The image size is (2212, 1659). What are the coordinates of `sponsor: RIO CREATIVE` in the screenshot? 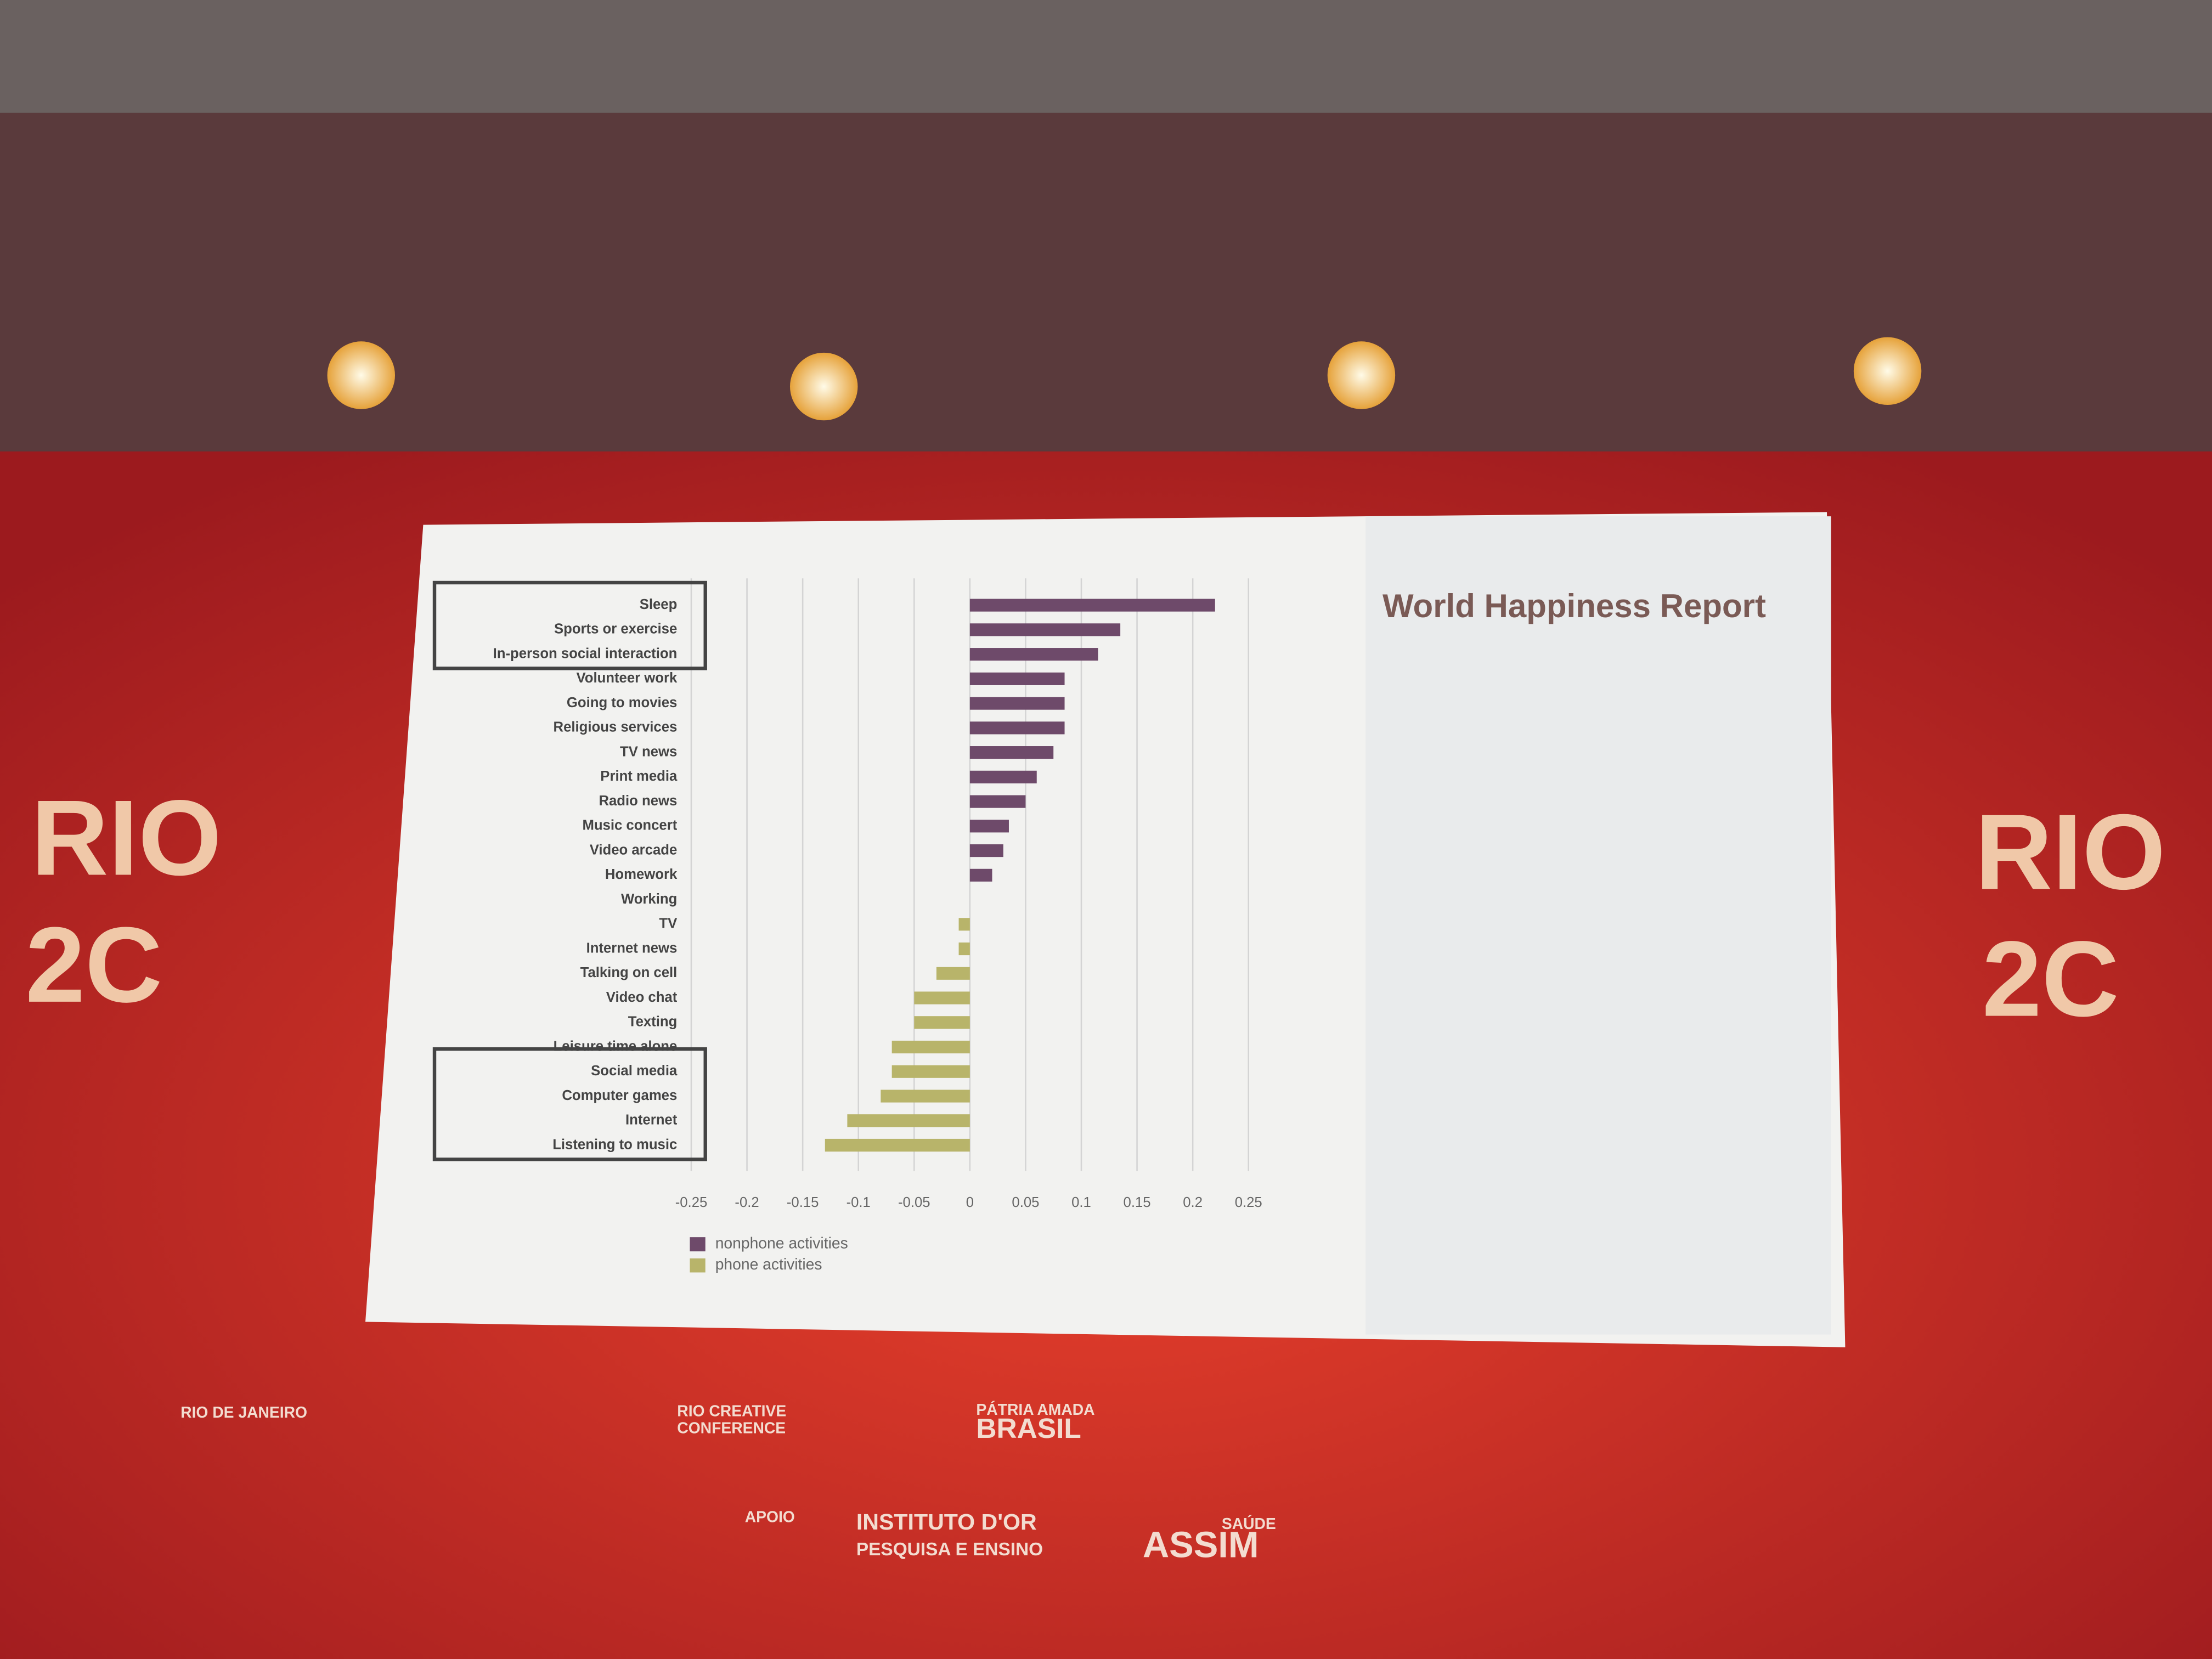 It's located at (732, 1410).